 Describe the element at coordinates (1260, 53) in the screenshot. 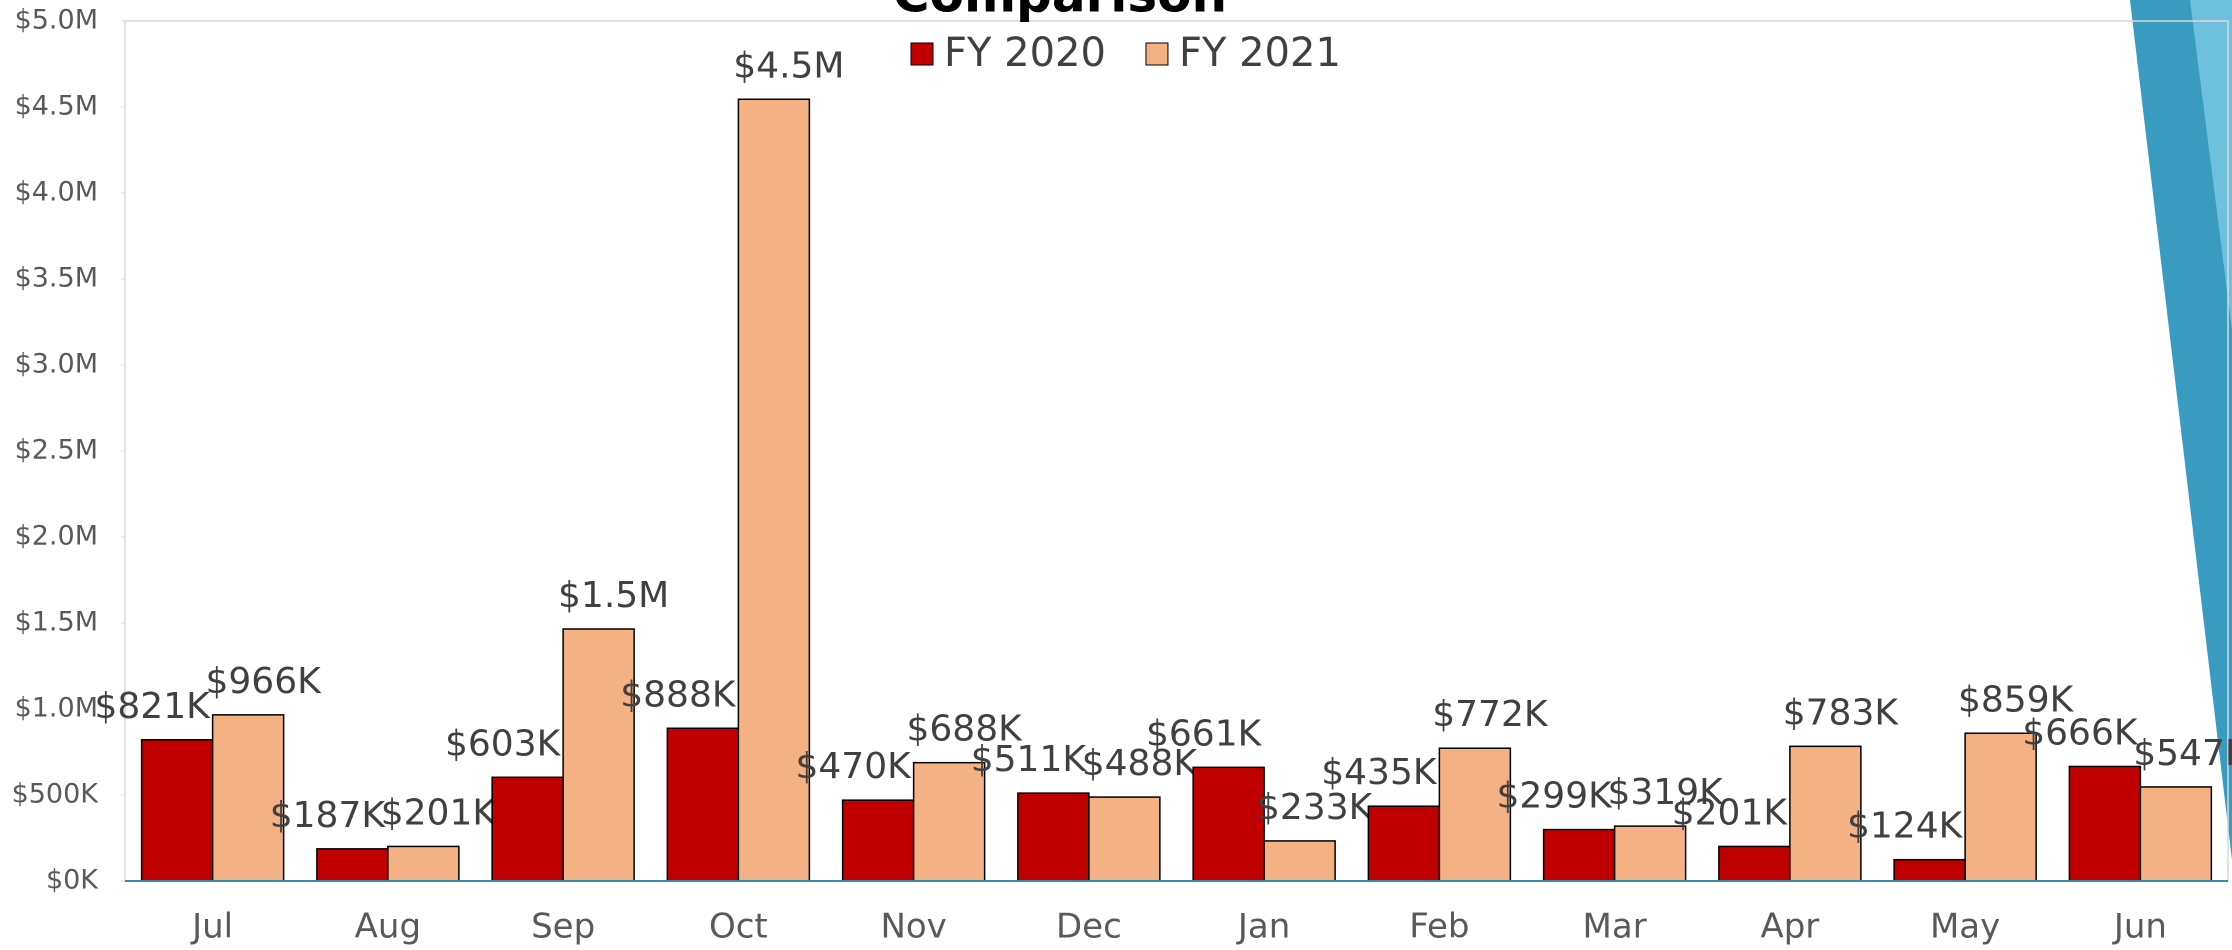

I see `legend-label: FY 2021` at that location.